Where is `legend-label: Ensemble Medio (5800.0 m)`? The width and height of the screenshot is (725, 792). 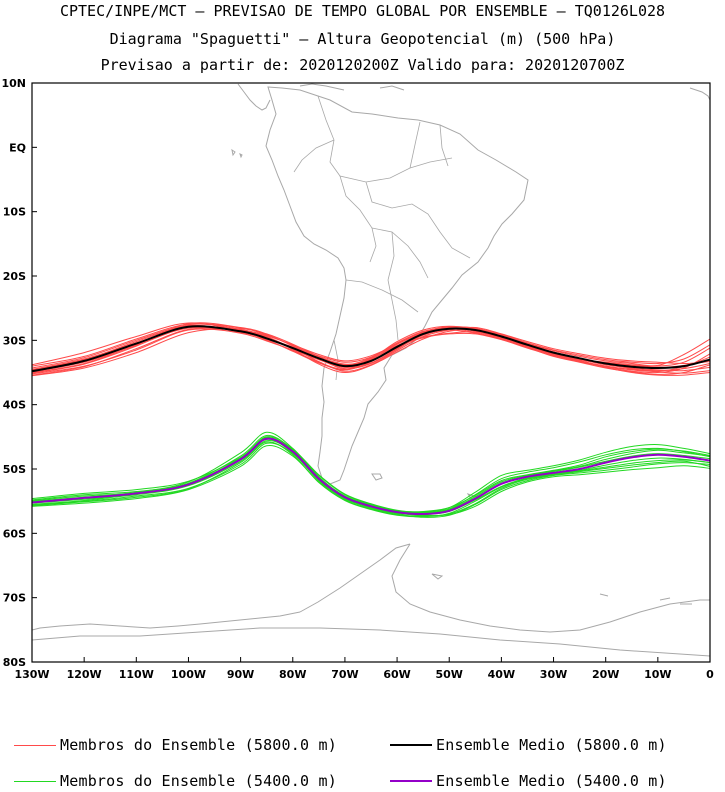 legend-label: Ensemble Medio (5800.0 m) is located at coordinates (551, 745).